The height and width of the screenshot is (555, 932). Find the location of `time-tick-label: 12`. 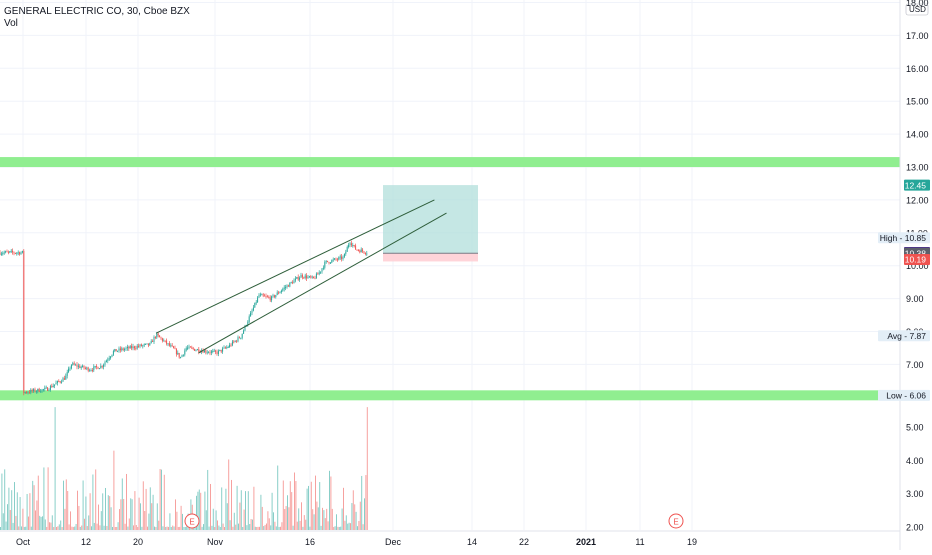

time-tick-label: 12 is located at coordinates (86, 542).